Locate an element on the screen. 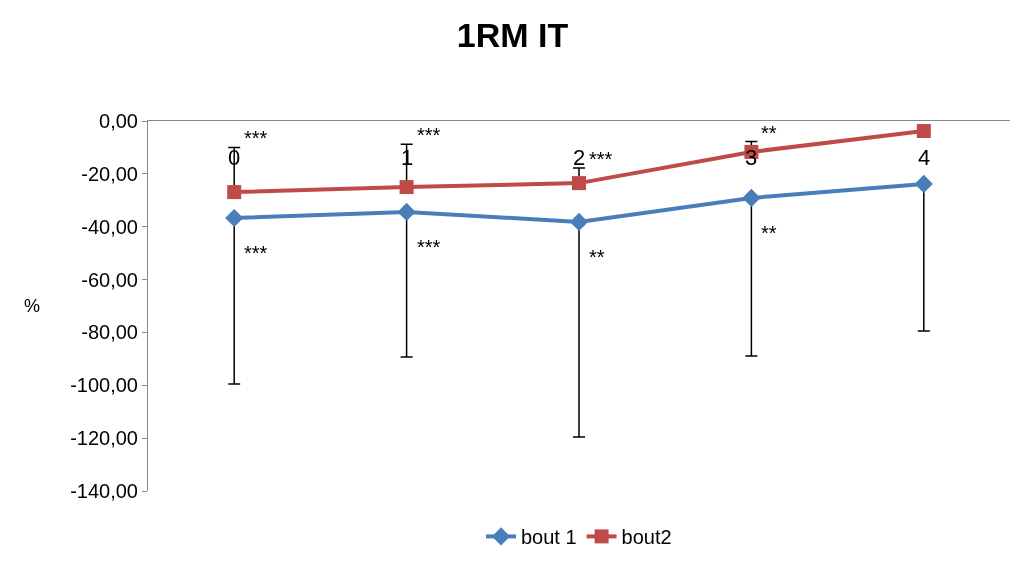 The height and width of the screenshot is (581, 1025). y-tick-label: -40,00 is located at coordinates (109, 226).